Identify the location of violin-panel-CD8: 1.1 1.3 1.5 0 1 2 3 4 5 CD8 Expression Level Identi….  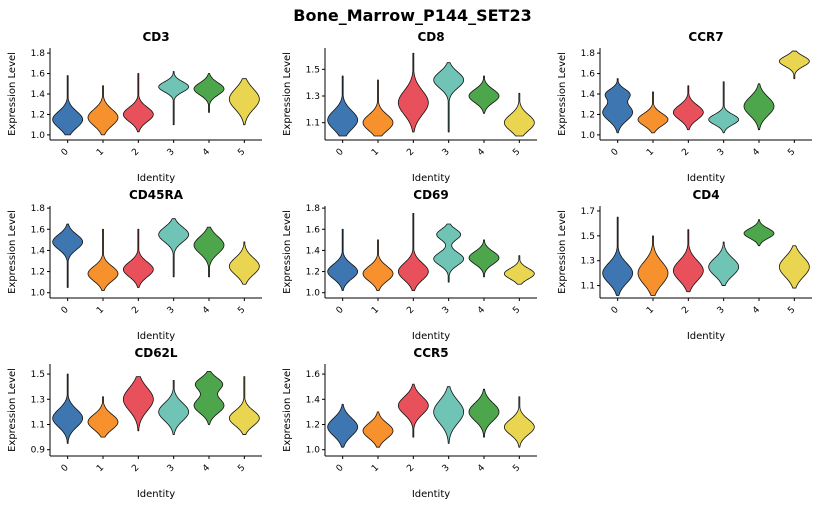
(409, 107).